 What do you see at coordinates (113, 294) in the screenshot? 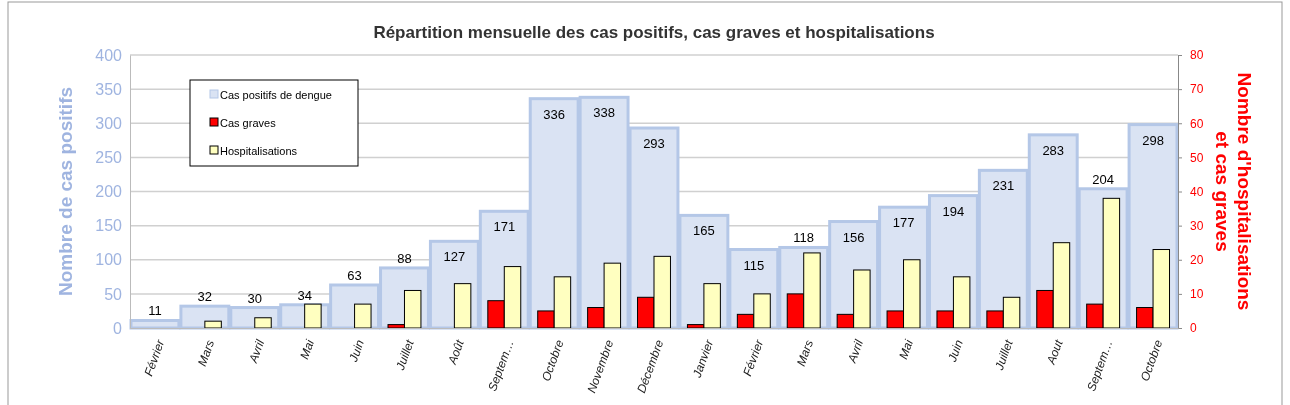
I see `y-tick-label: 50` at bounding box center [113, 294].